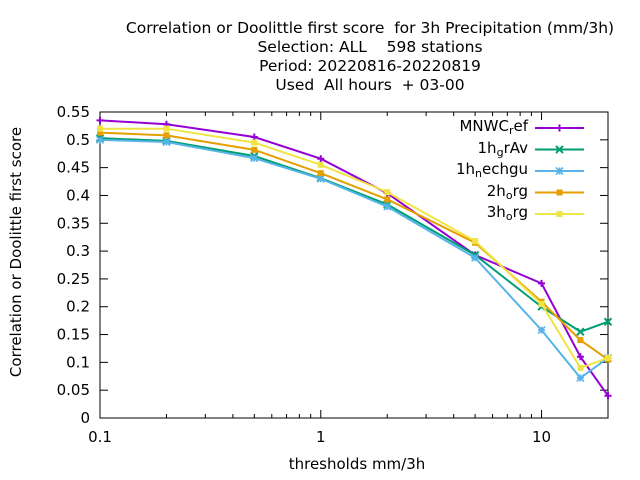 The width and height of the screenshot is (640, 480). I want to click on legend-label-1: 1hgrAv, so click(502, 148).